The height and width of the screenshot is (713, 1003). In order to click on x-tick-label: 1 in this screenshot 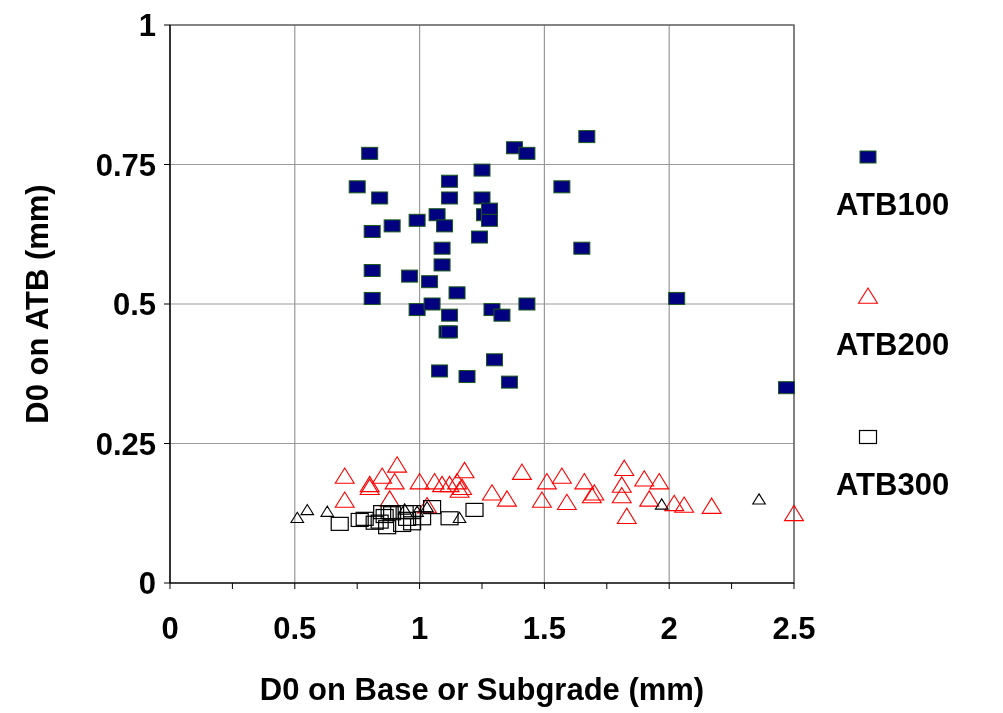, I will do `click(419, 628)`.